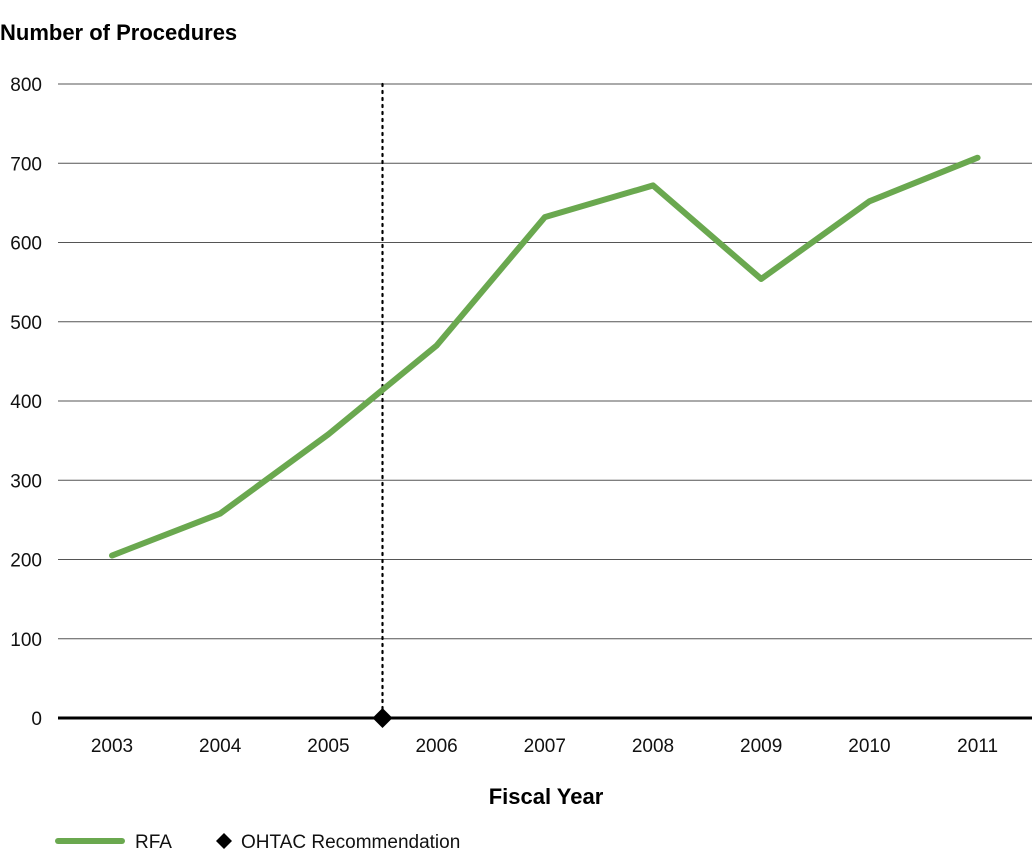 The image size is (1032, 861). What do you see at coordinates (26, 85) in the screenshot?
I see `y-tick-label: 800` at bounding box center [26, 85].